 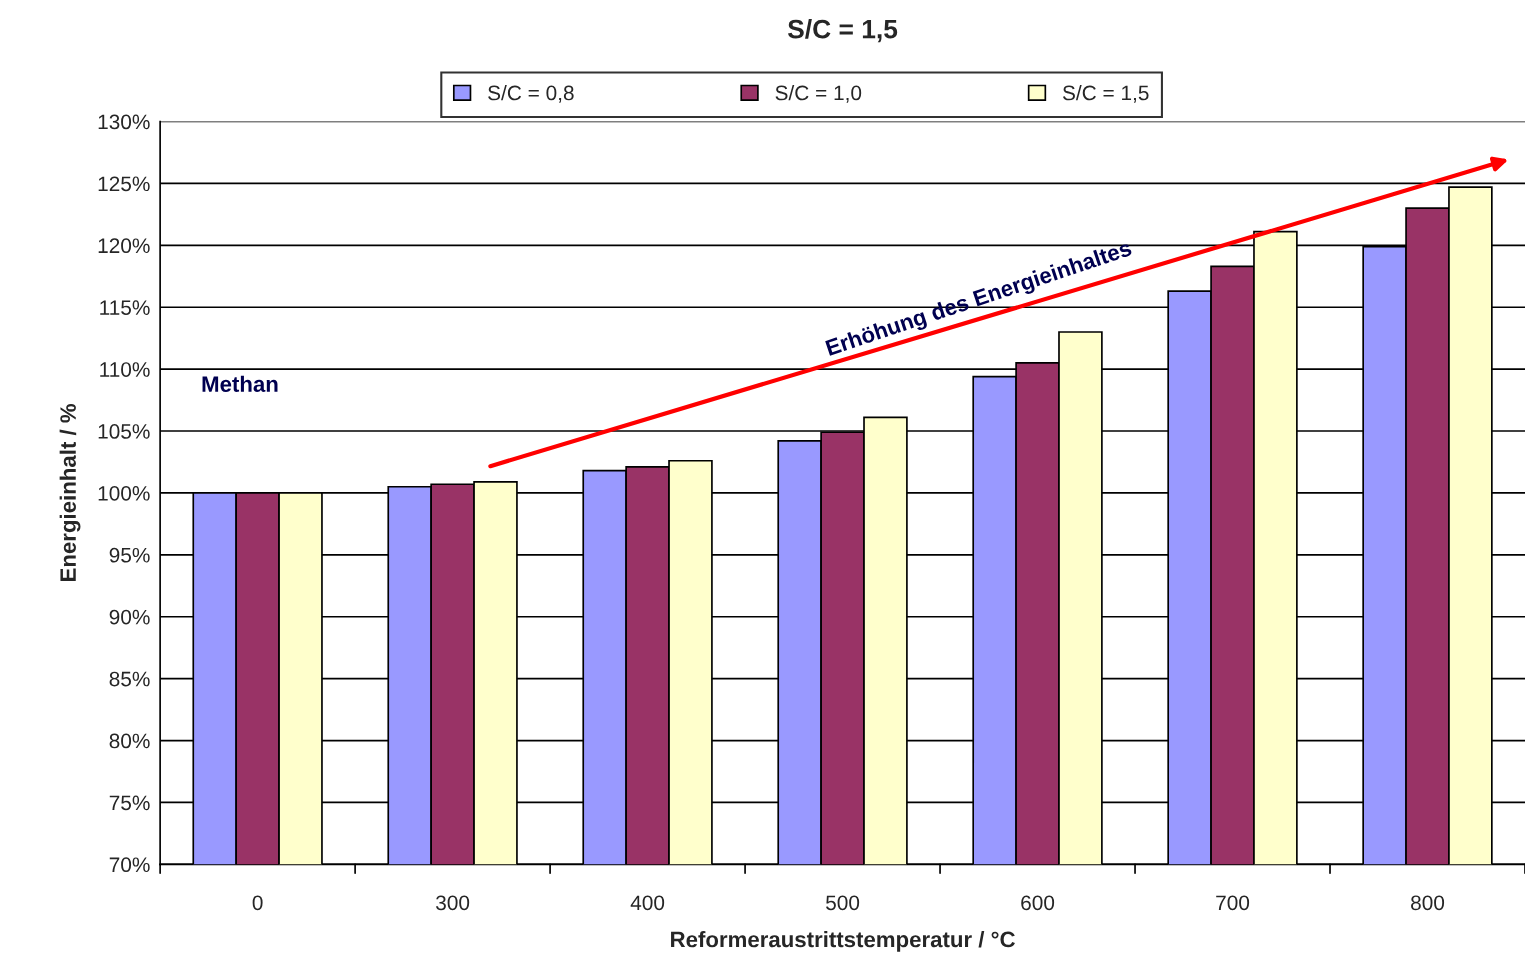 What do you see at coordinates (129, 679) in the screenshot?
I see `y-tick-label: 85%` at bounding box center [129, 679].